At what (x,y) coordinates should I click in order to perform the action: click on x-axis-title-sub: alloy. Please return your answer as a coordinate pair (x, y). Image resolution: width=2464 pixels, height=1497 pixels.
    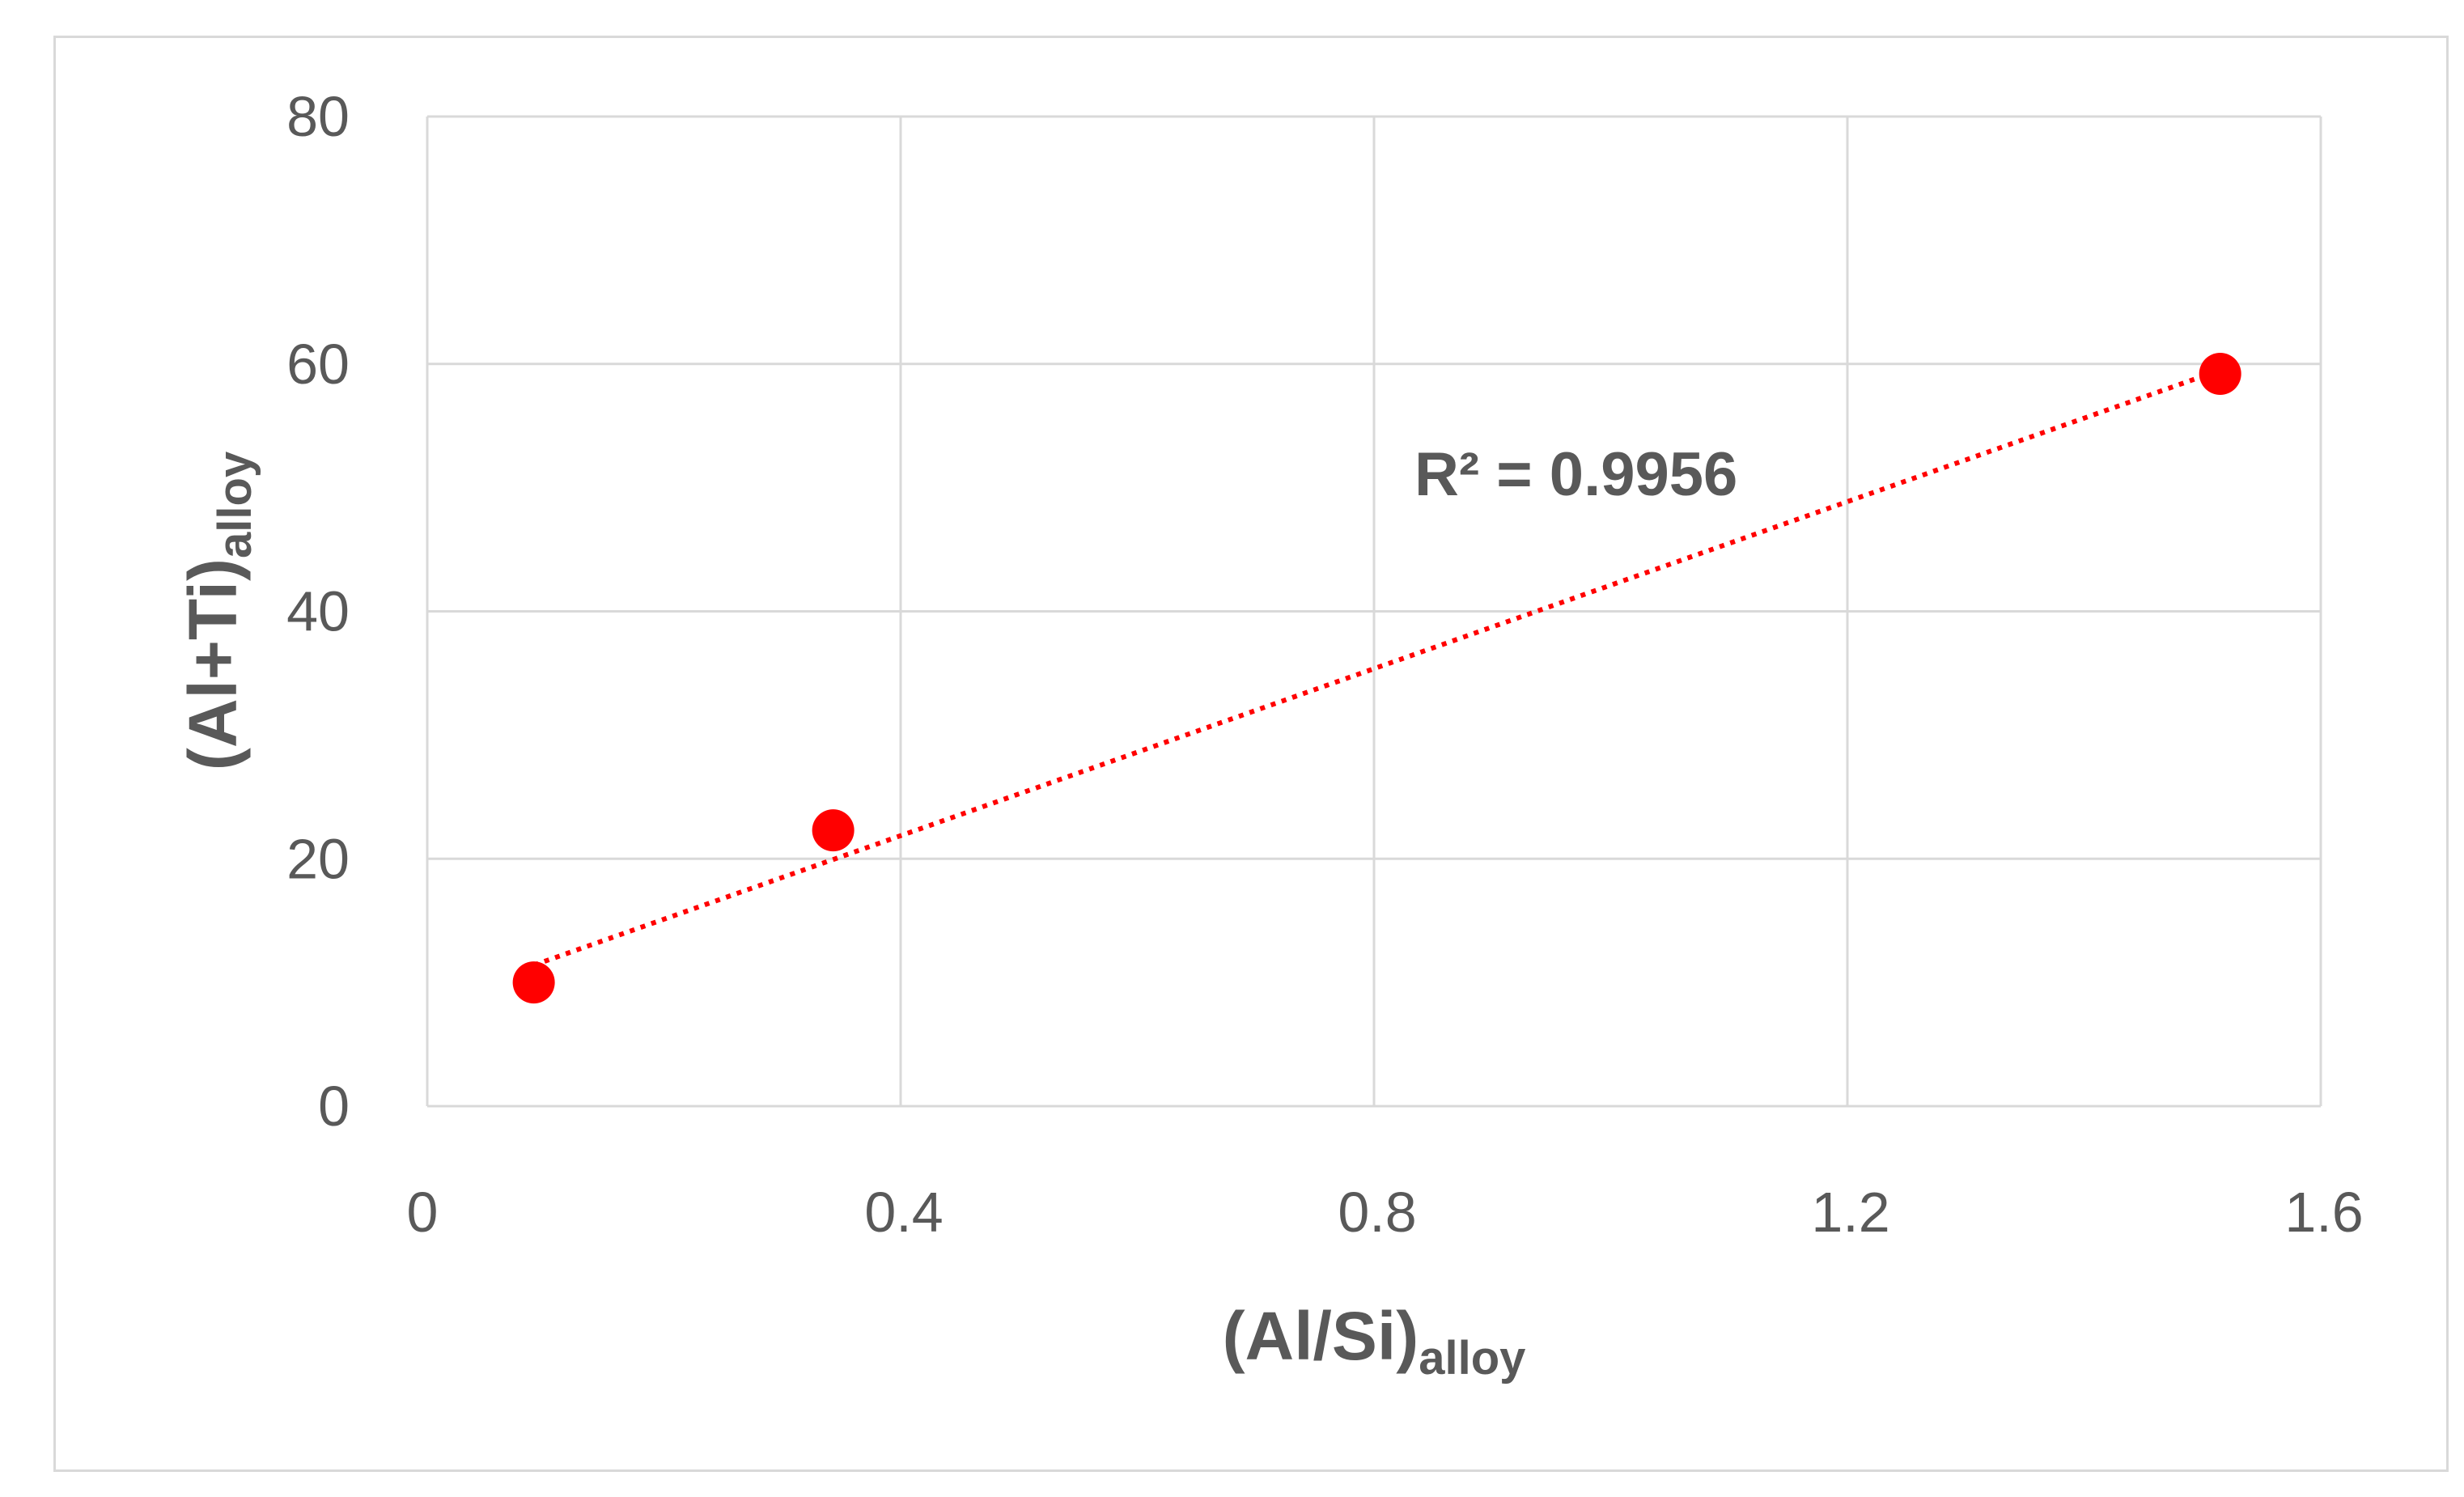
    Looking at the image, I should click on (1472, 1358).